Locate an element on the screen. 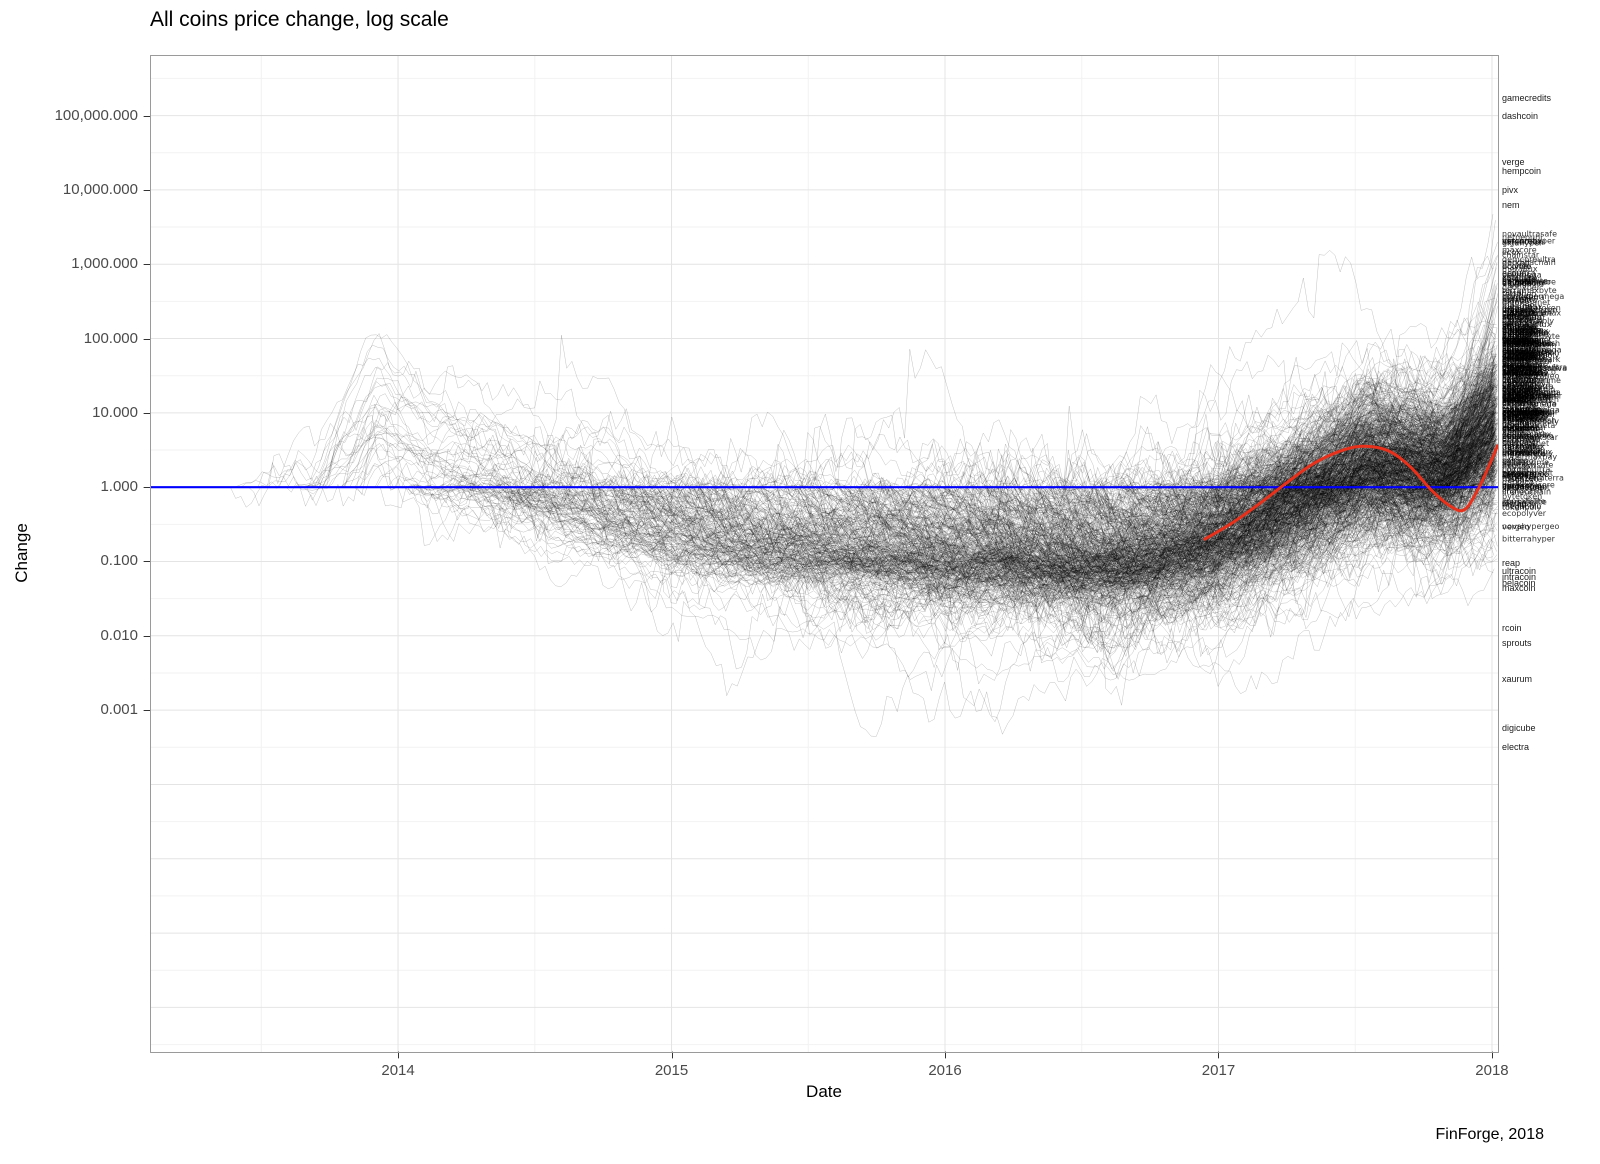  y-axis-title: Change is located at coordinates (21, 553).